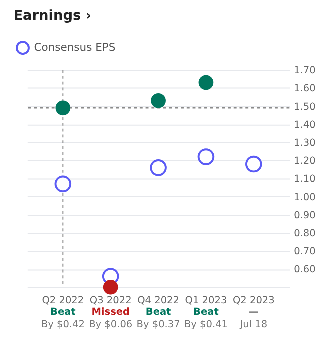 This screenshot has height=364, width=320. What do you see at coordinates (111, 301) in the screenshot?
I see `x-tick-label: Q3 2022` at bounding box center [111, 301].